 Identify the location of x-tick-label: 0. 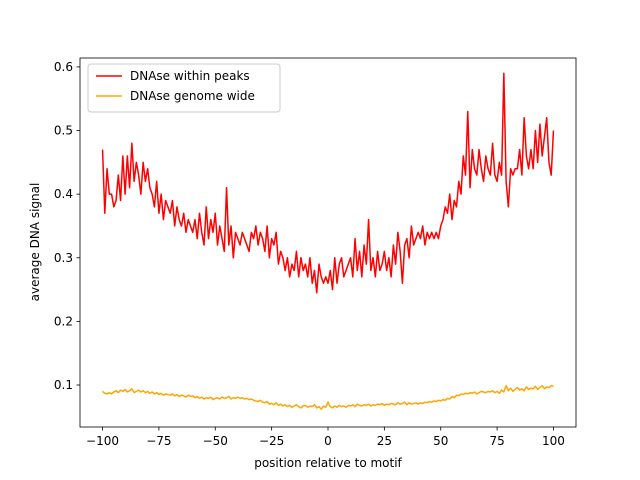
(328, 441).